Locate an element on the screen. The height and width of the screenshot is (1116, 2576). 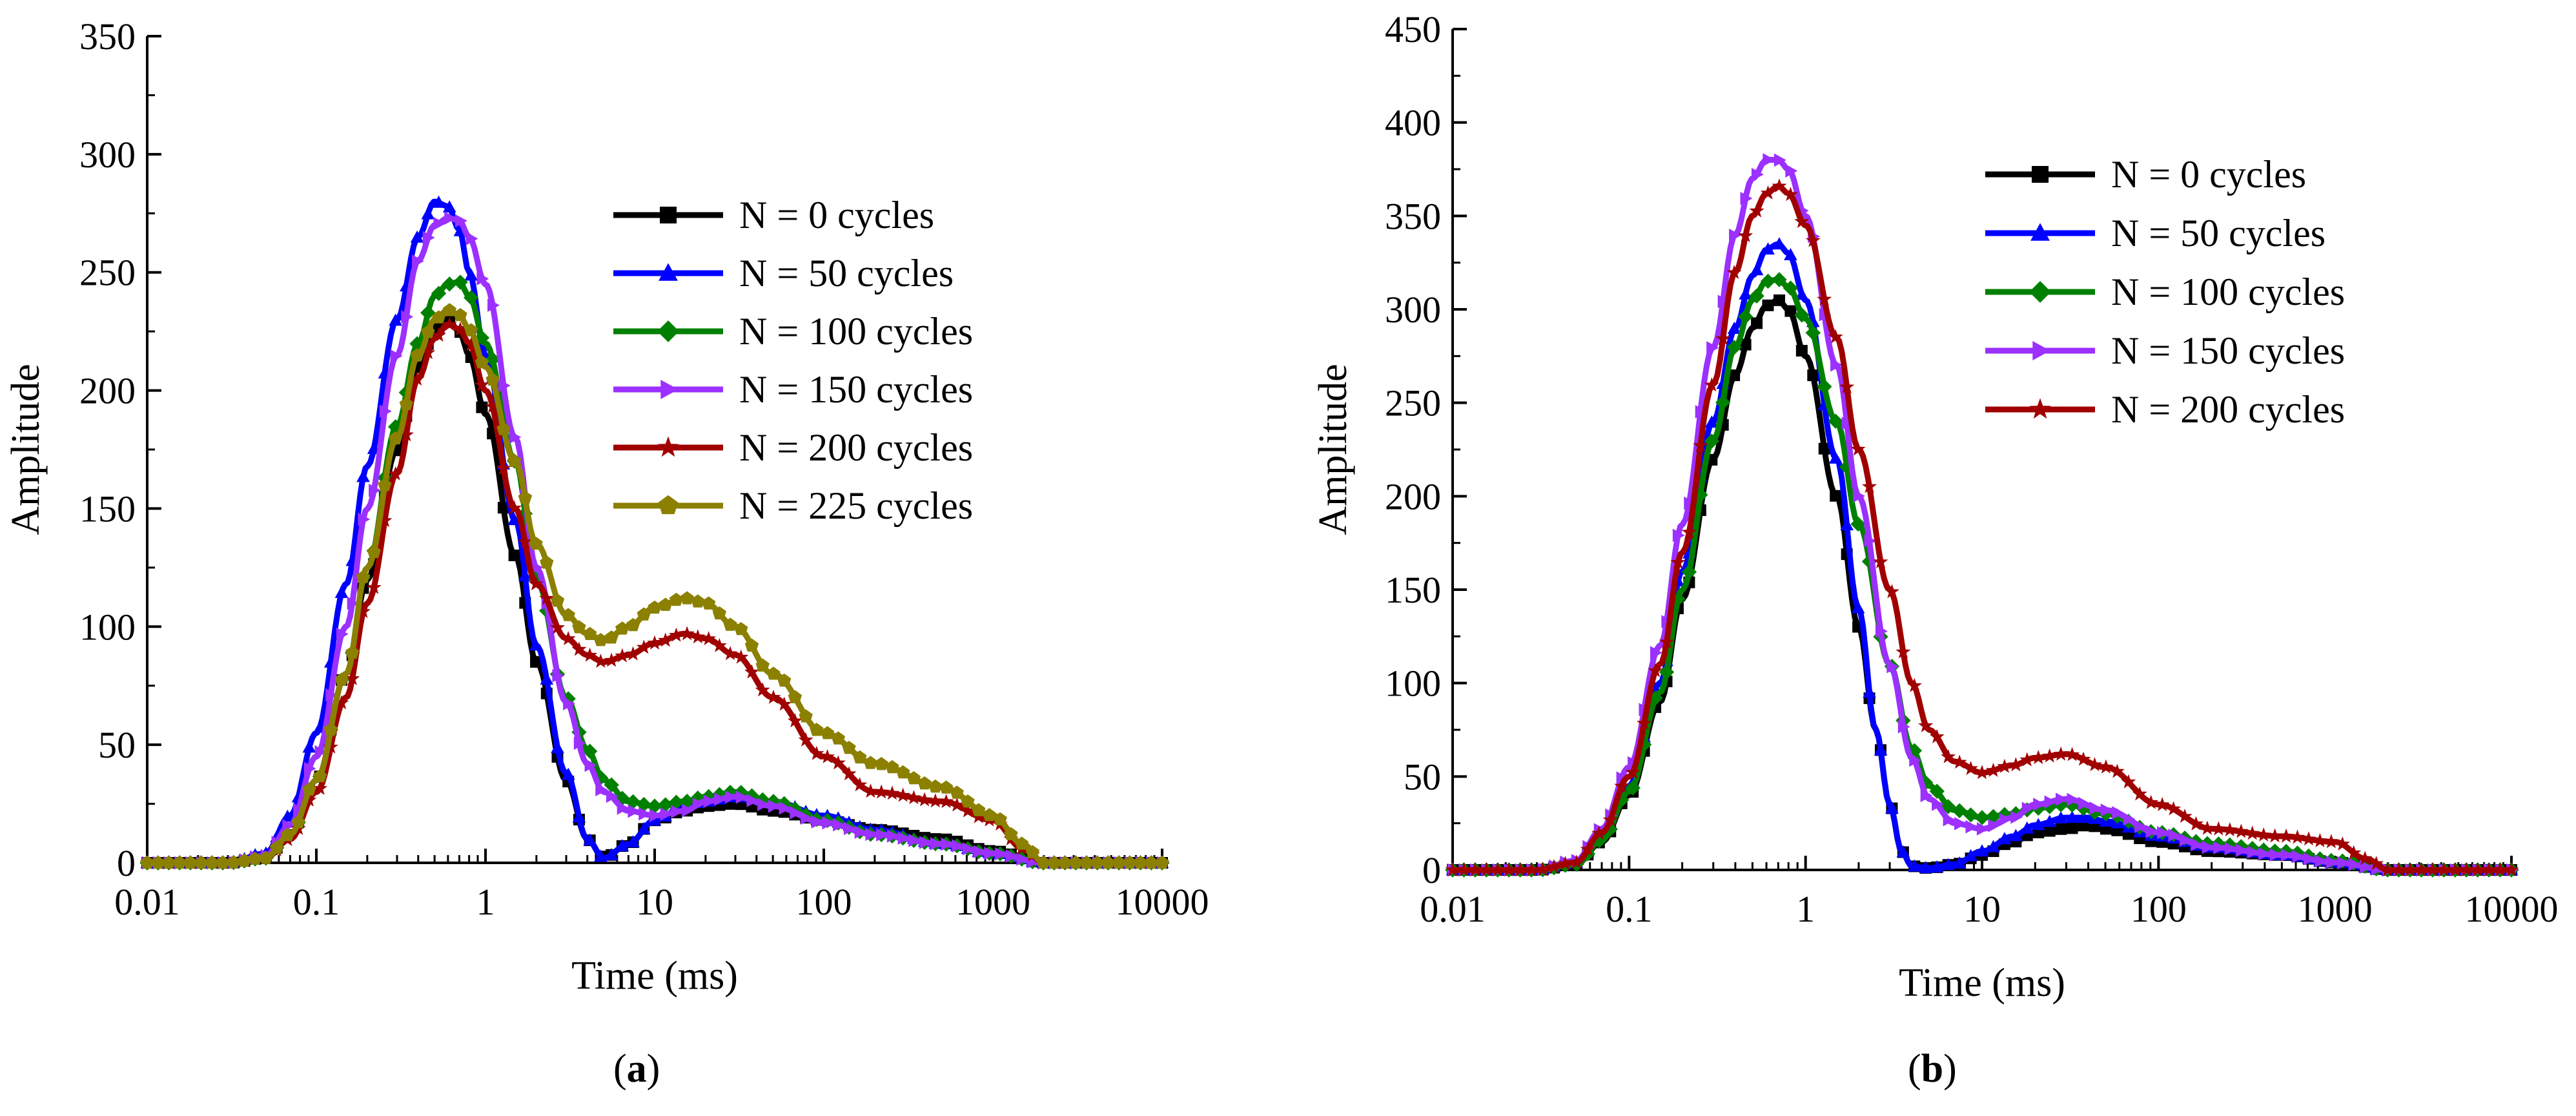
caption-a: (a) is located at coordinates (636, 1069).